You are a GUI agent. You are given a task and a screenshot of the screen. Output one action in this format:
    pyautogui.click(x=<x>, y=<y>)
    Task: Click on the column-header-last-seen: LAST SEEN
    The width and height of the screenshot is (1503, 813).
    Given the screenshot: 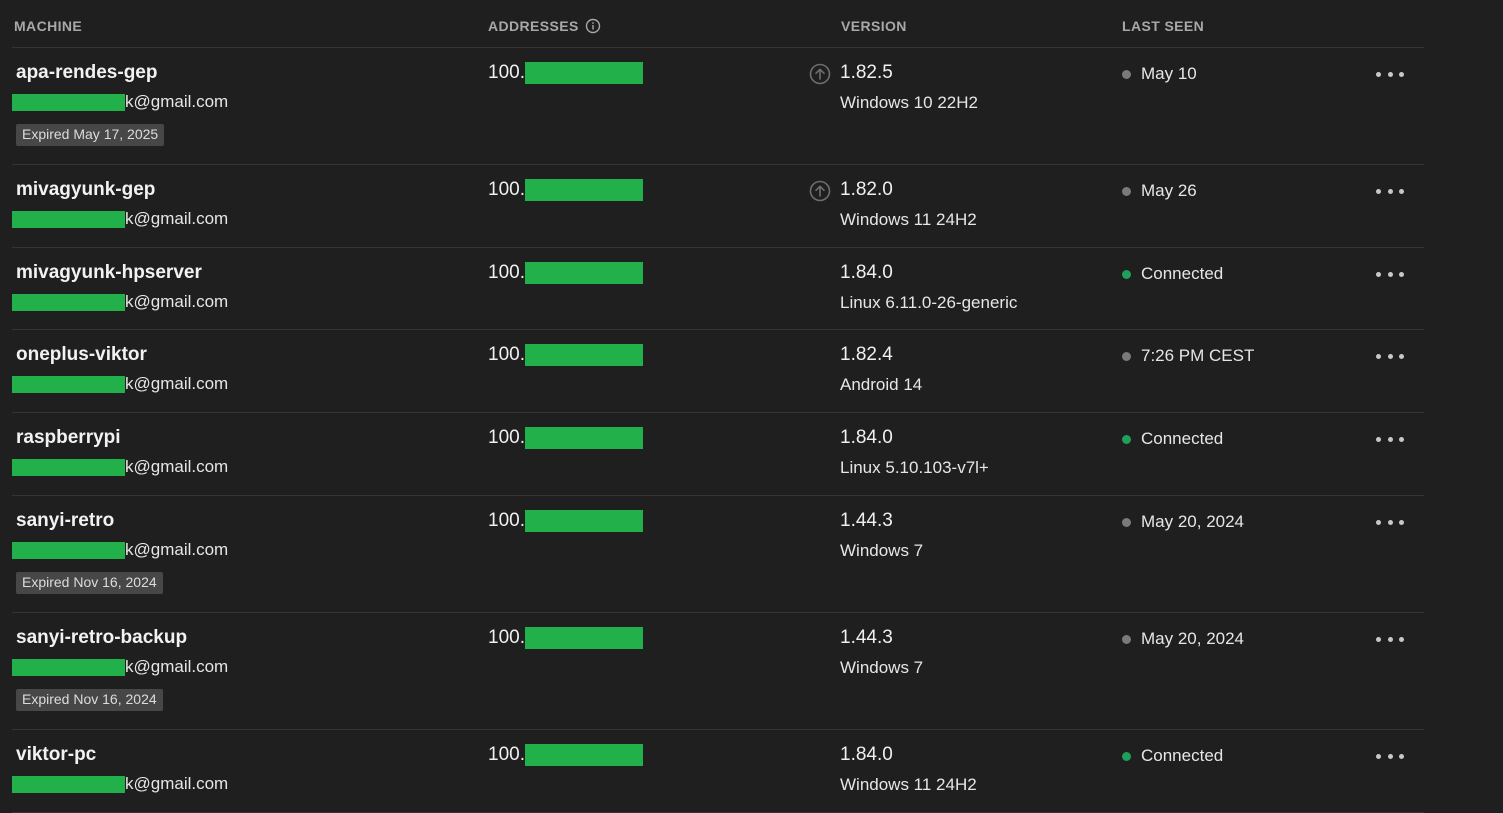 What is the action you would take?
    pyautogui.click(x=1163, y=26)
    